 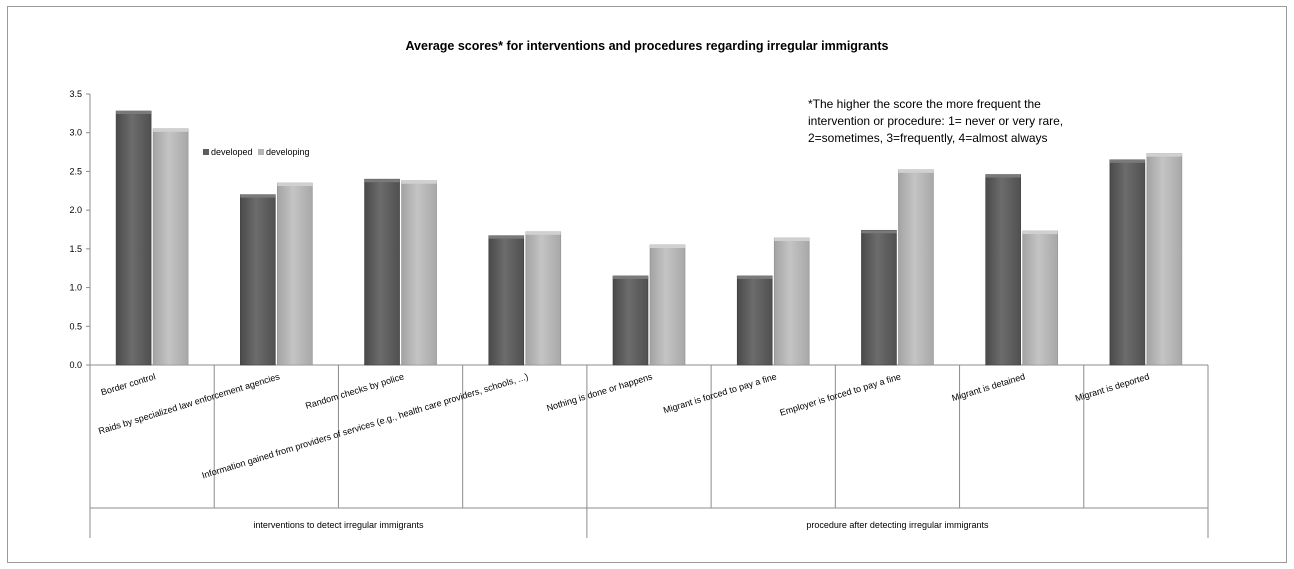 What do you see at coordinates (354, 391) in the screenshot?
I see `category-label: Random checks by police` at bounding box center [354, 391].